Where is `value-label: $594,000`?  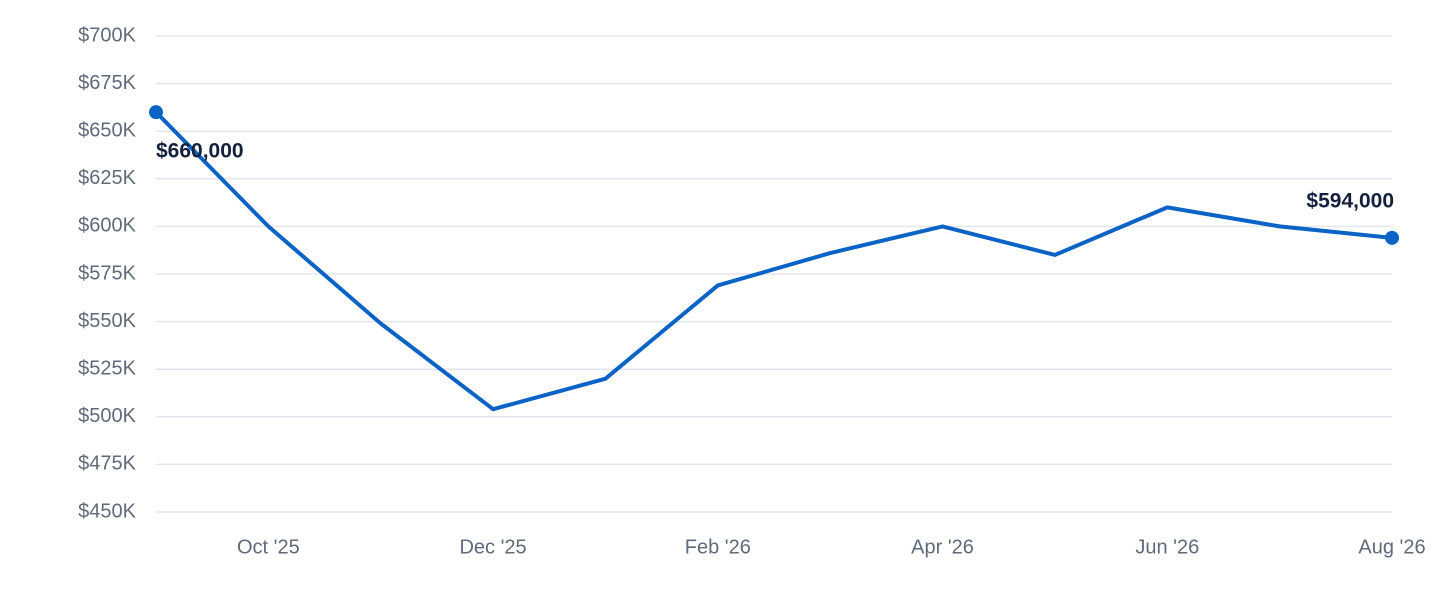
value-label: $594,000 is located at coordinates (1350, 200).